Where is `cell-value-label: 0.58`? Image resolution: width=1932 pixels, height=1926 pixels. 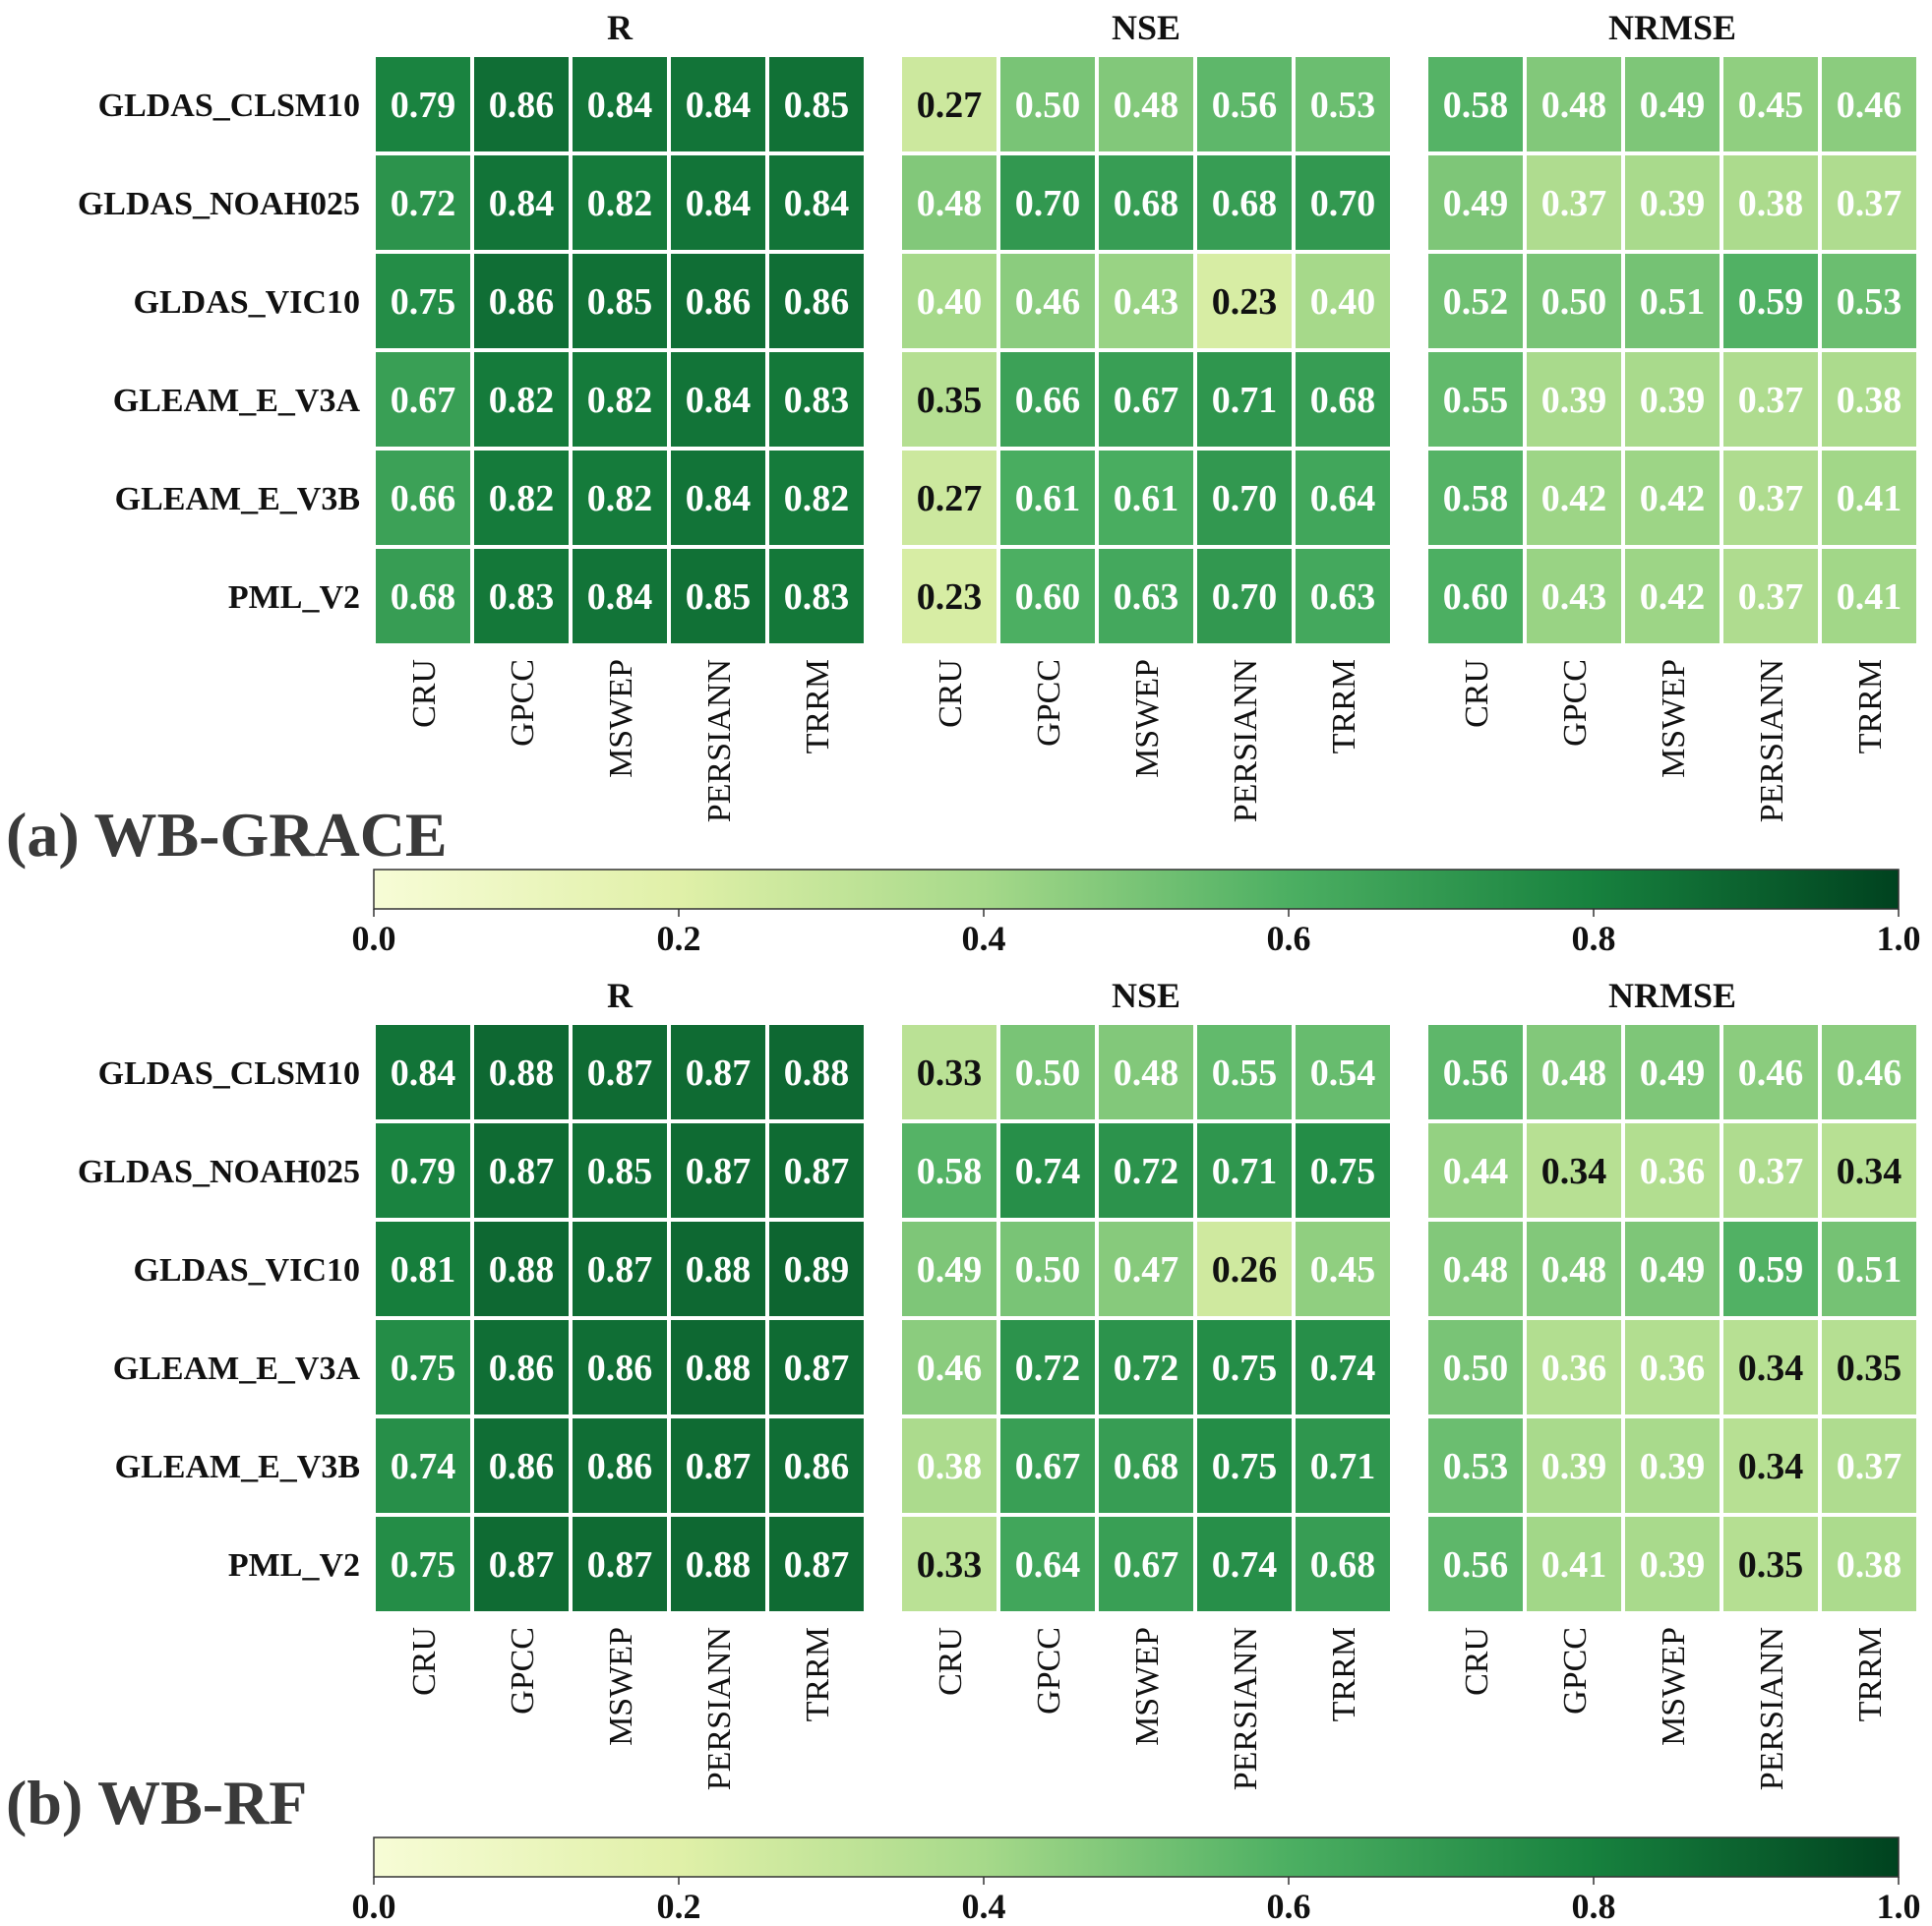
cell-value-label: 0.58 is located at coordinates (950, 1171).